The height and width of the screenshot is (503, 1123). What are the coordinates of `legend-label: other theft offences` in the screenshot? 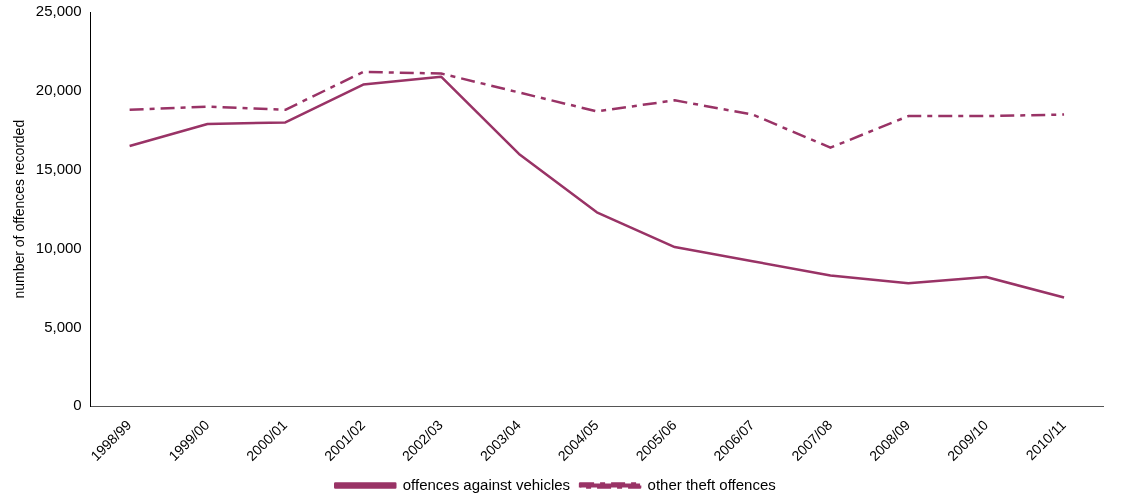 It's located at (711, 484).